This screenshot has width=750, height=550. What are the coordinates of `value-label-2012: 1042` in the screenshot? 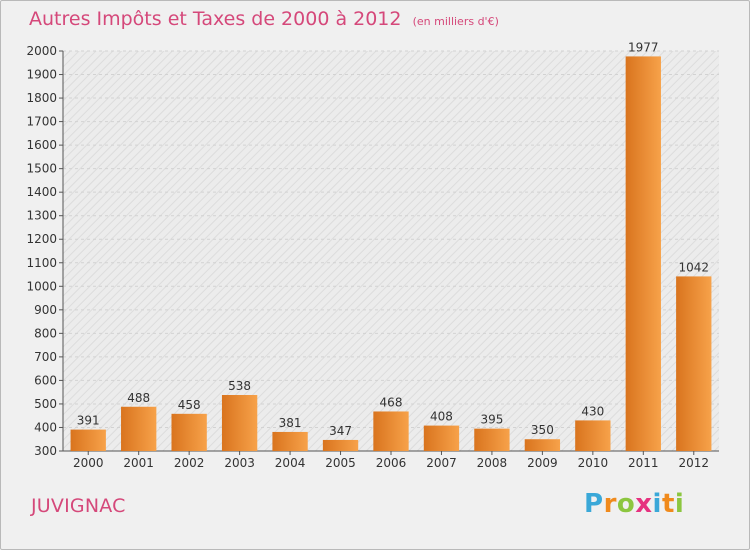 It's located at (693, 267).